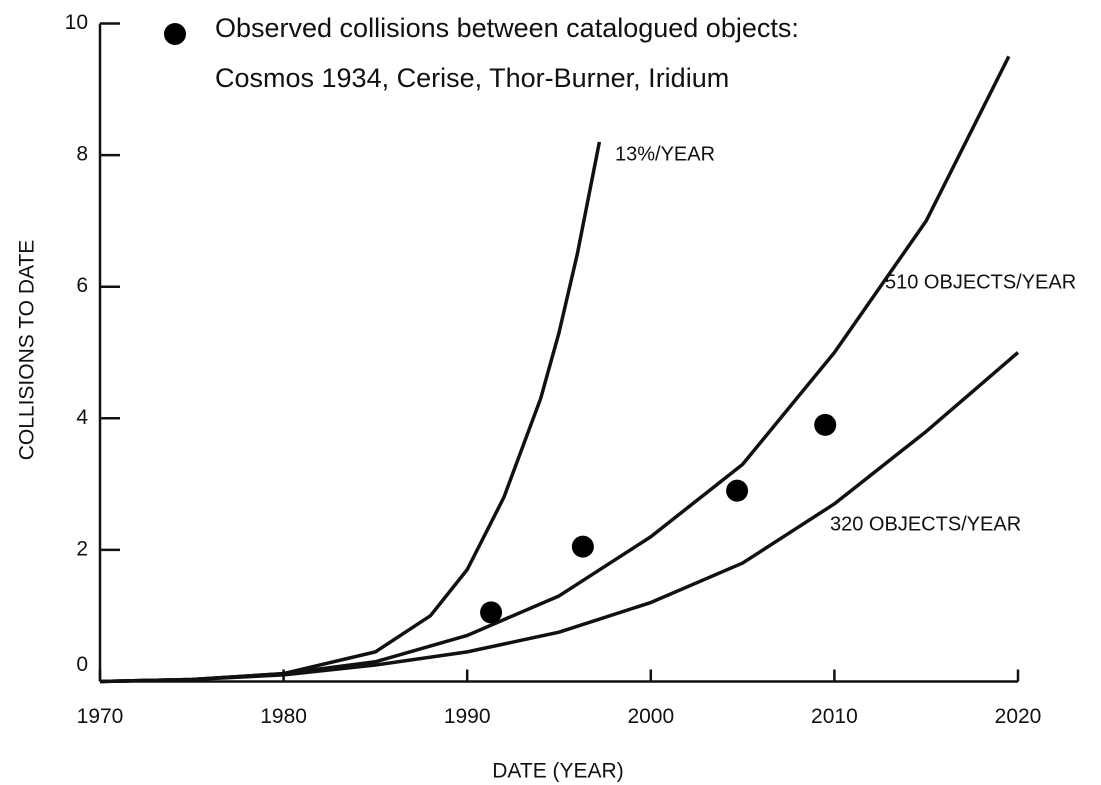  What do you see at coordinates (175, 34) in the screenshot?
I see `legend-marker` at bounding box center [175, 34].